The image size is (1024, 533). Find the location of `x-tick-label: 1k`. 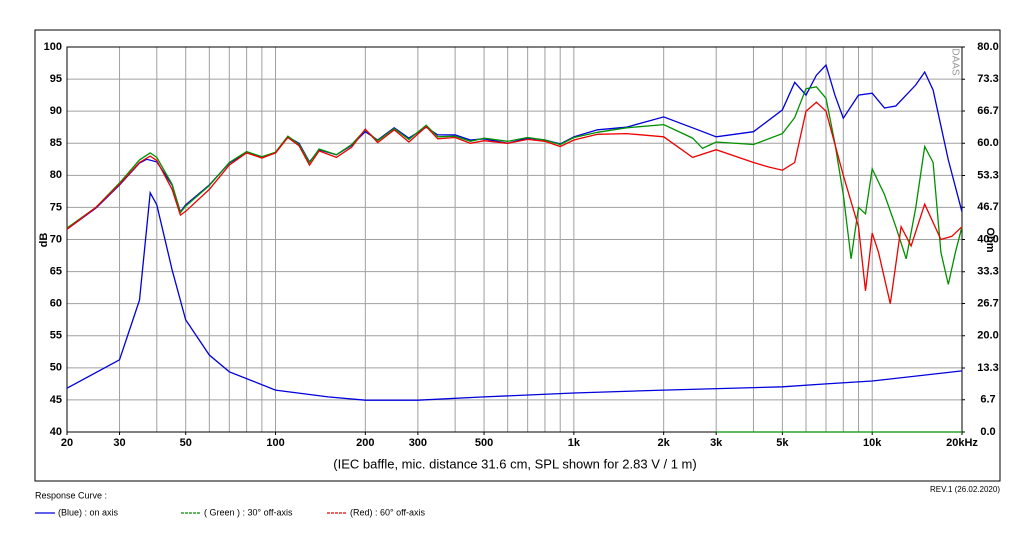

x-tick-label: 1k is located at coordinates (574, 443).